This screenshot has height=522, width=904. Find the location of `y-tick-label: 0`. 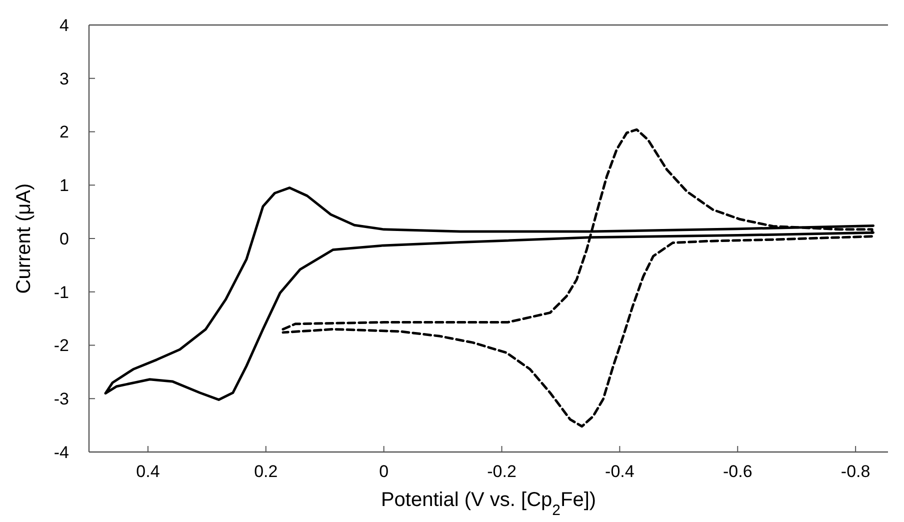

y-tick-label: 0 is located at coordinates (64, 238).